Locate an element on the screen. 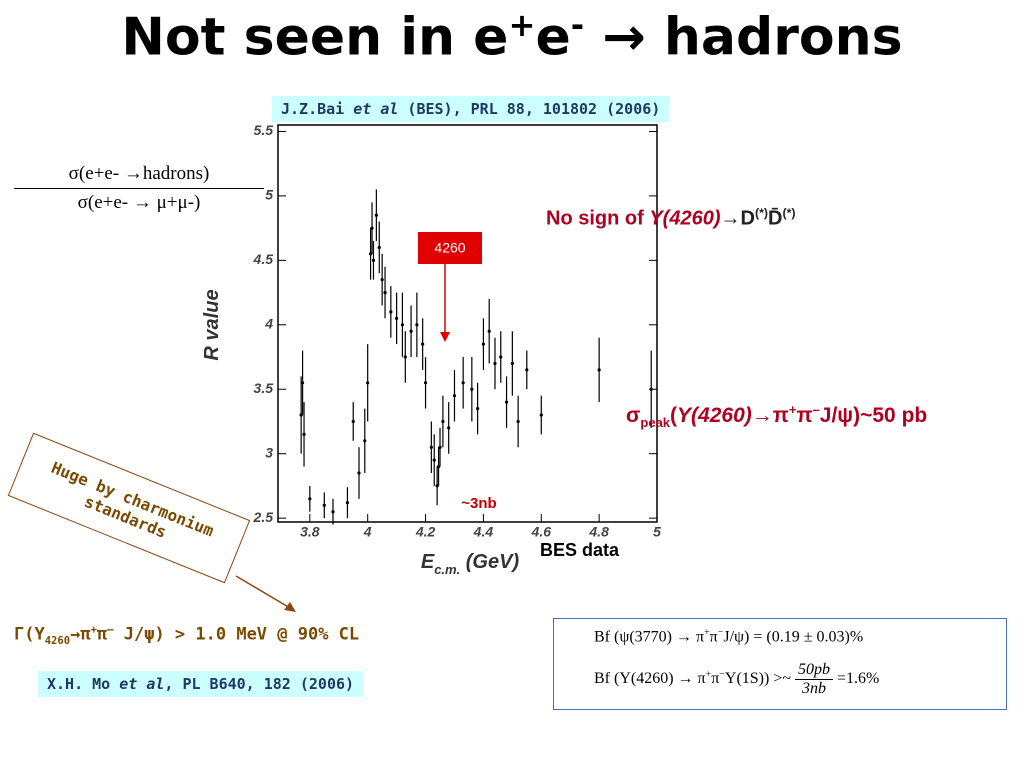 This screenshot has width=1024, height=768. ratio-numerator: σ(e+e- →hadrons) is located at coordinates (139, 176).